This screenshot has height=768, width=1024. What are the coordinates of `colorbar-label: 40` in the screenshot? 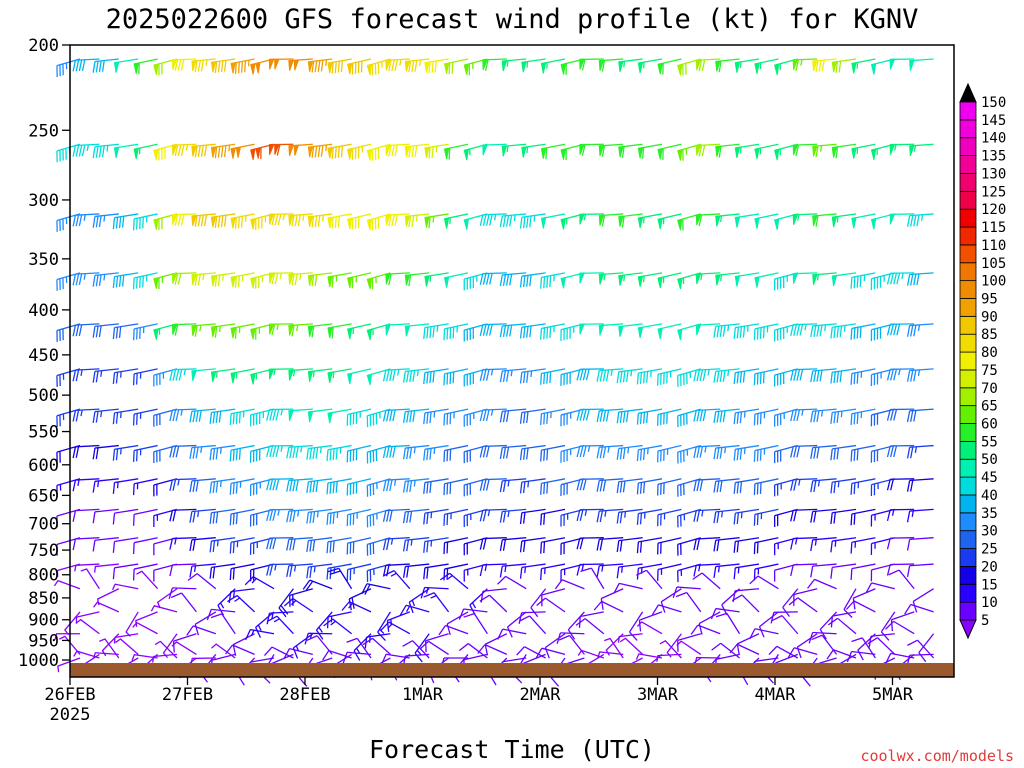 It's located at (989, 496).